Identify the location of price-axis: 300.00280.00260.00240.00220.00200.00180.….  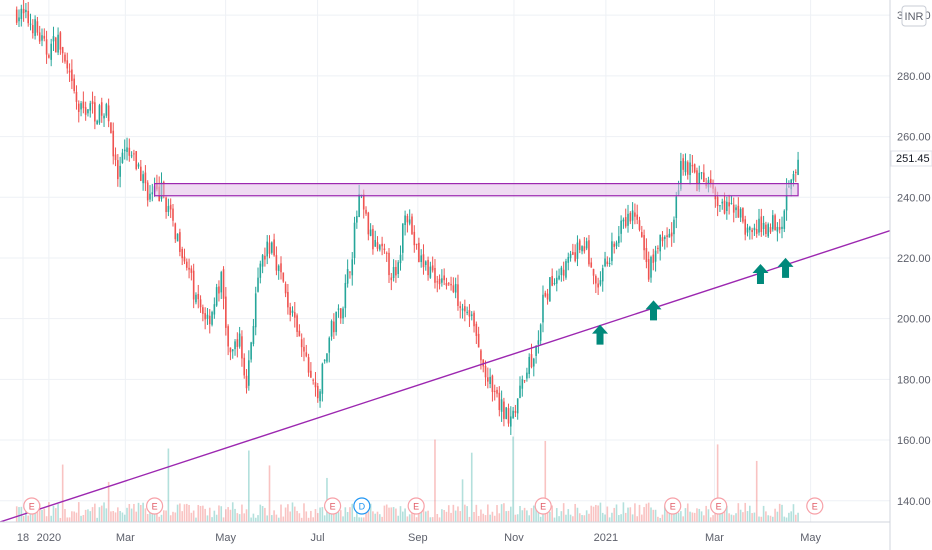
(910, 275).